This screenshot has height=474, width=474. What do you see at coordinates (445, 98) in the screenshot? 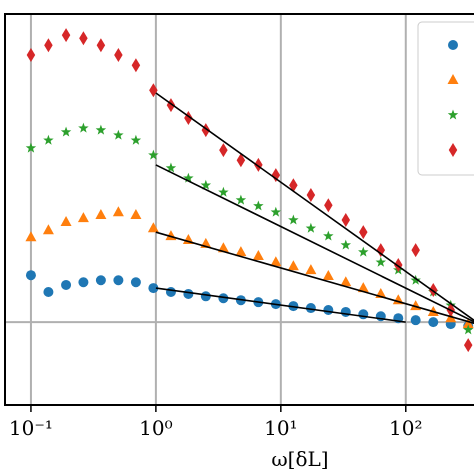
I see `legend` at bounding box center [445, 98].